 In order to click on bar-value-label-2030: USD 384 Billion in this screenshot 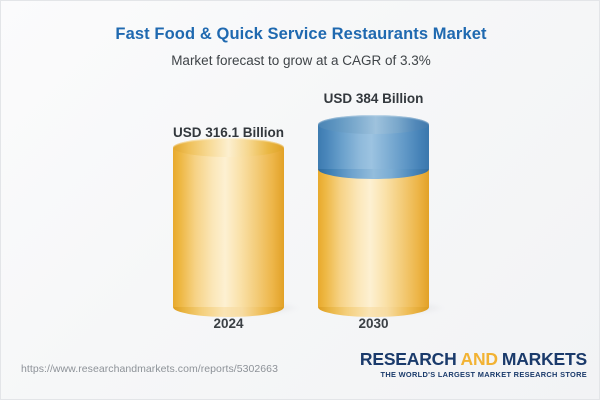, I will do `click(373, 98)`.